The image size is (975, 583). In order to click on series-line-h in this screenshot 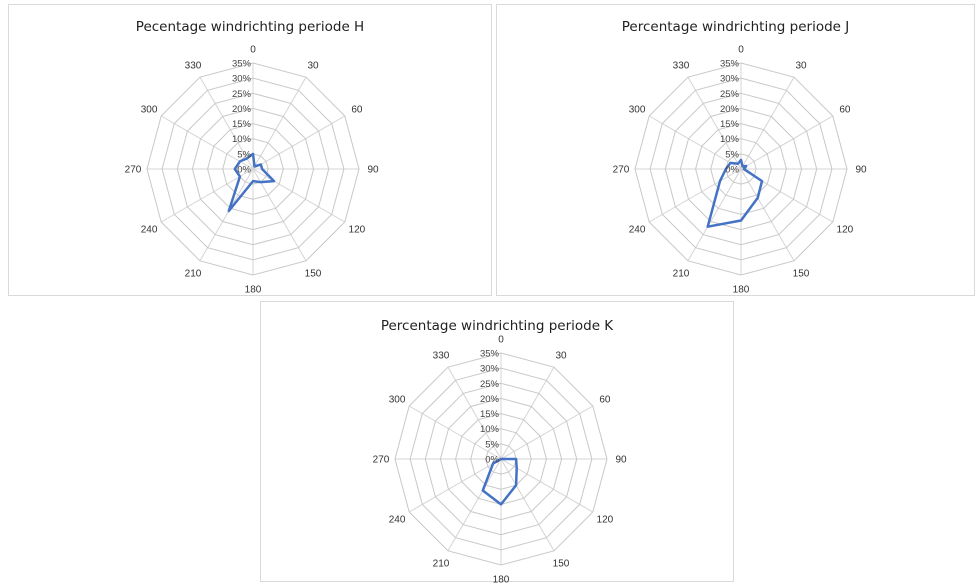, I will do `click(251, 182)`.